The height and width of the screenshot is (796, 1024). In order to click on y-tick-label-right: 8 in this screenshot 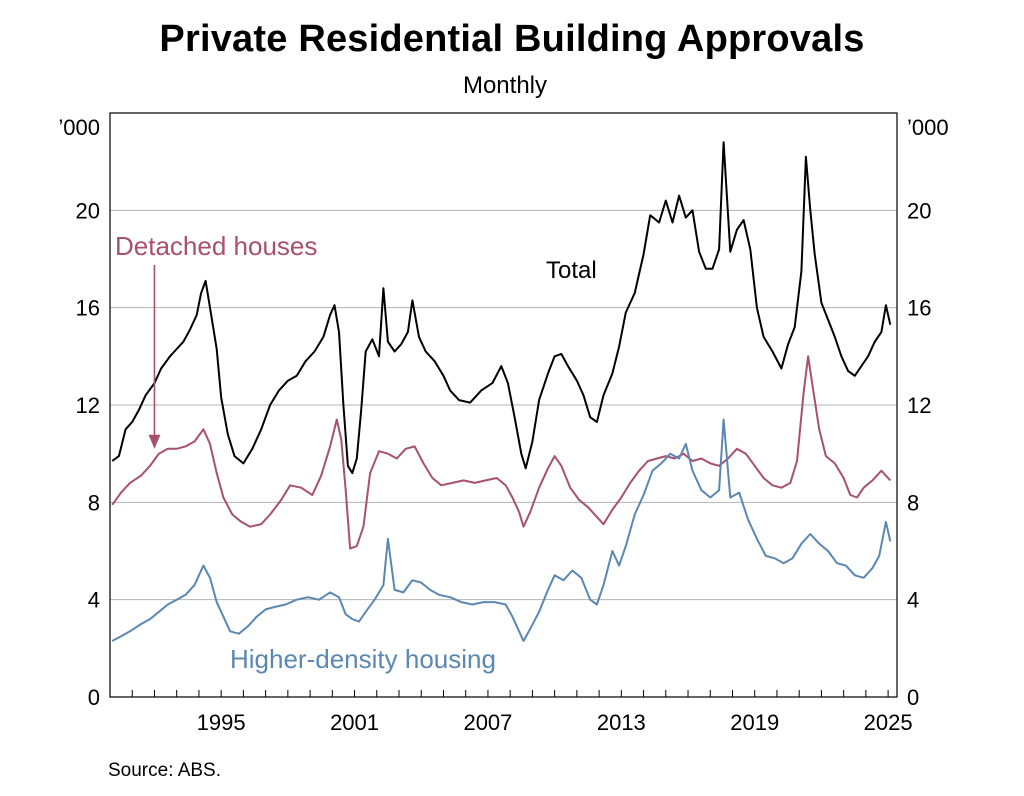, I will do `click(913, 502)`.